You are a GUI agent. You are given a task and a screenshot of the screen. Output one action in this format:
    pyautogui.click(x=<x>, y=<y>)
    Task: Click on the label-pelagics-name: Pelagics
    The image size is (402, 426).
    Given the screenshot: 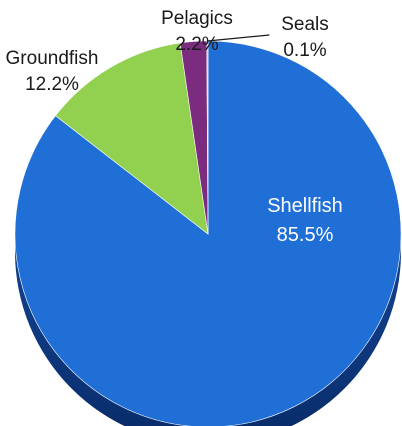 What is the action you would take?
    pyautogui.click(x=197, y=18)
    